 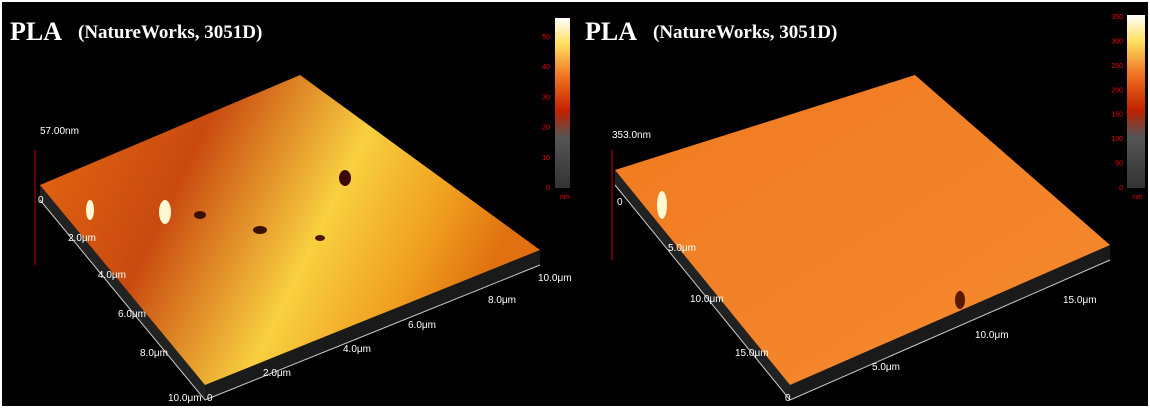 I want to click on colorbar-tick-label: 100, so click(x=1117, y=139).